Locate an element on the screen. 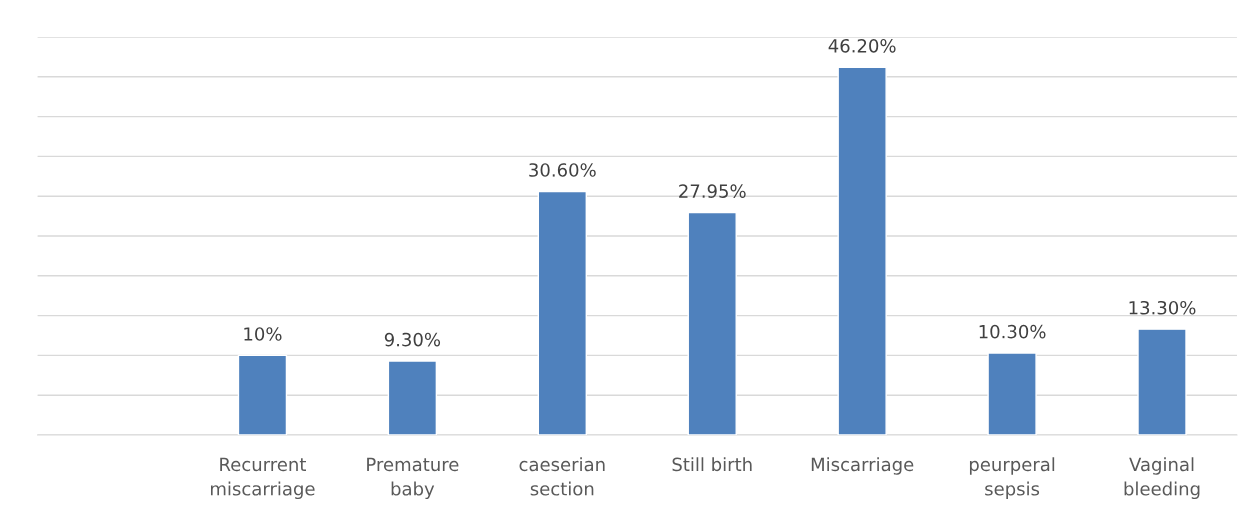  data-label: 10% is located at coordinates (263, 334).